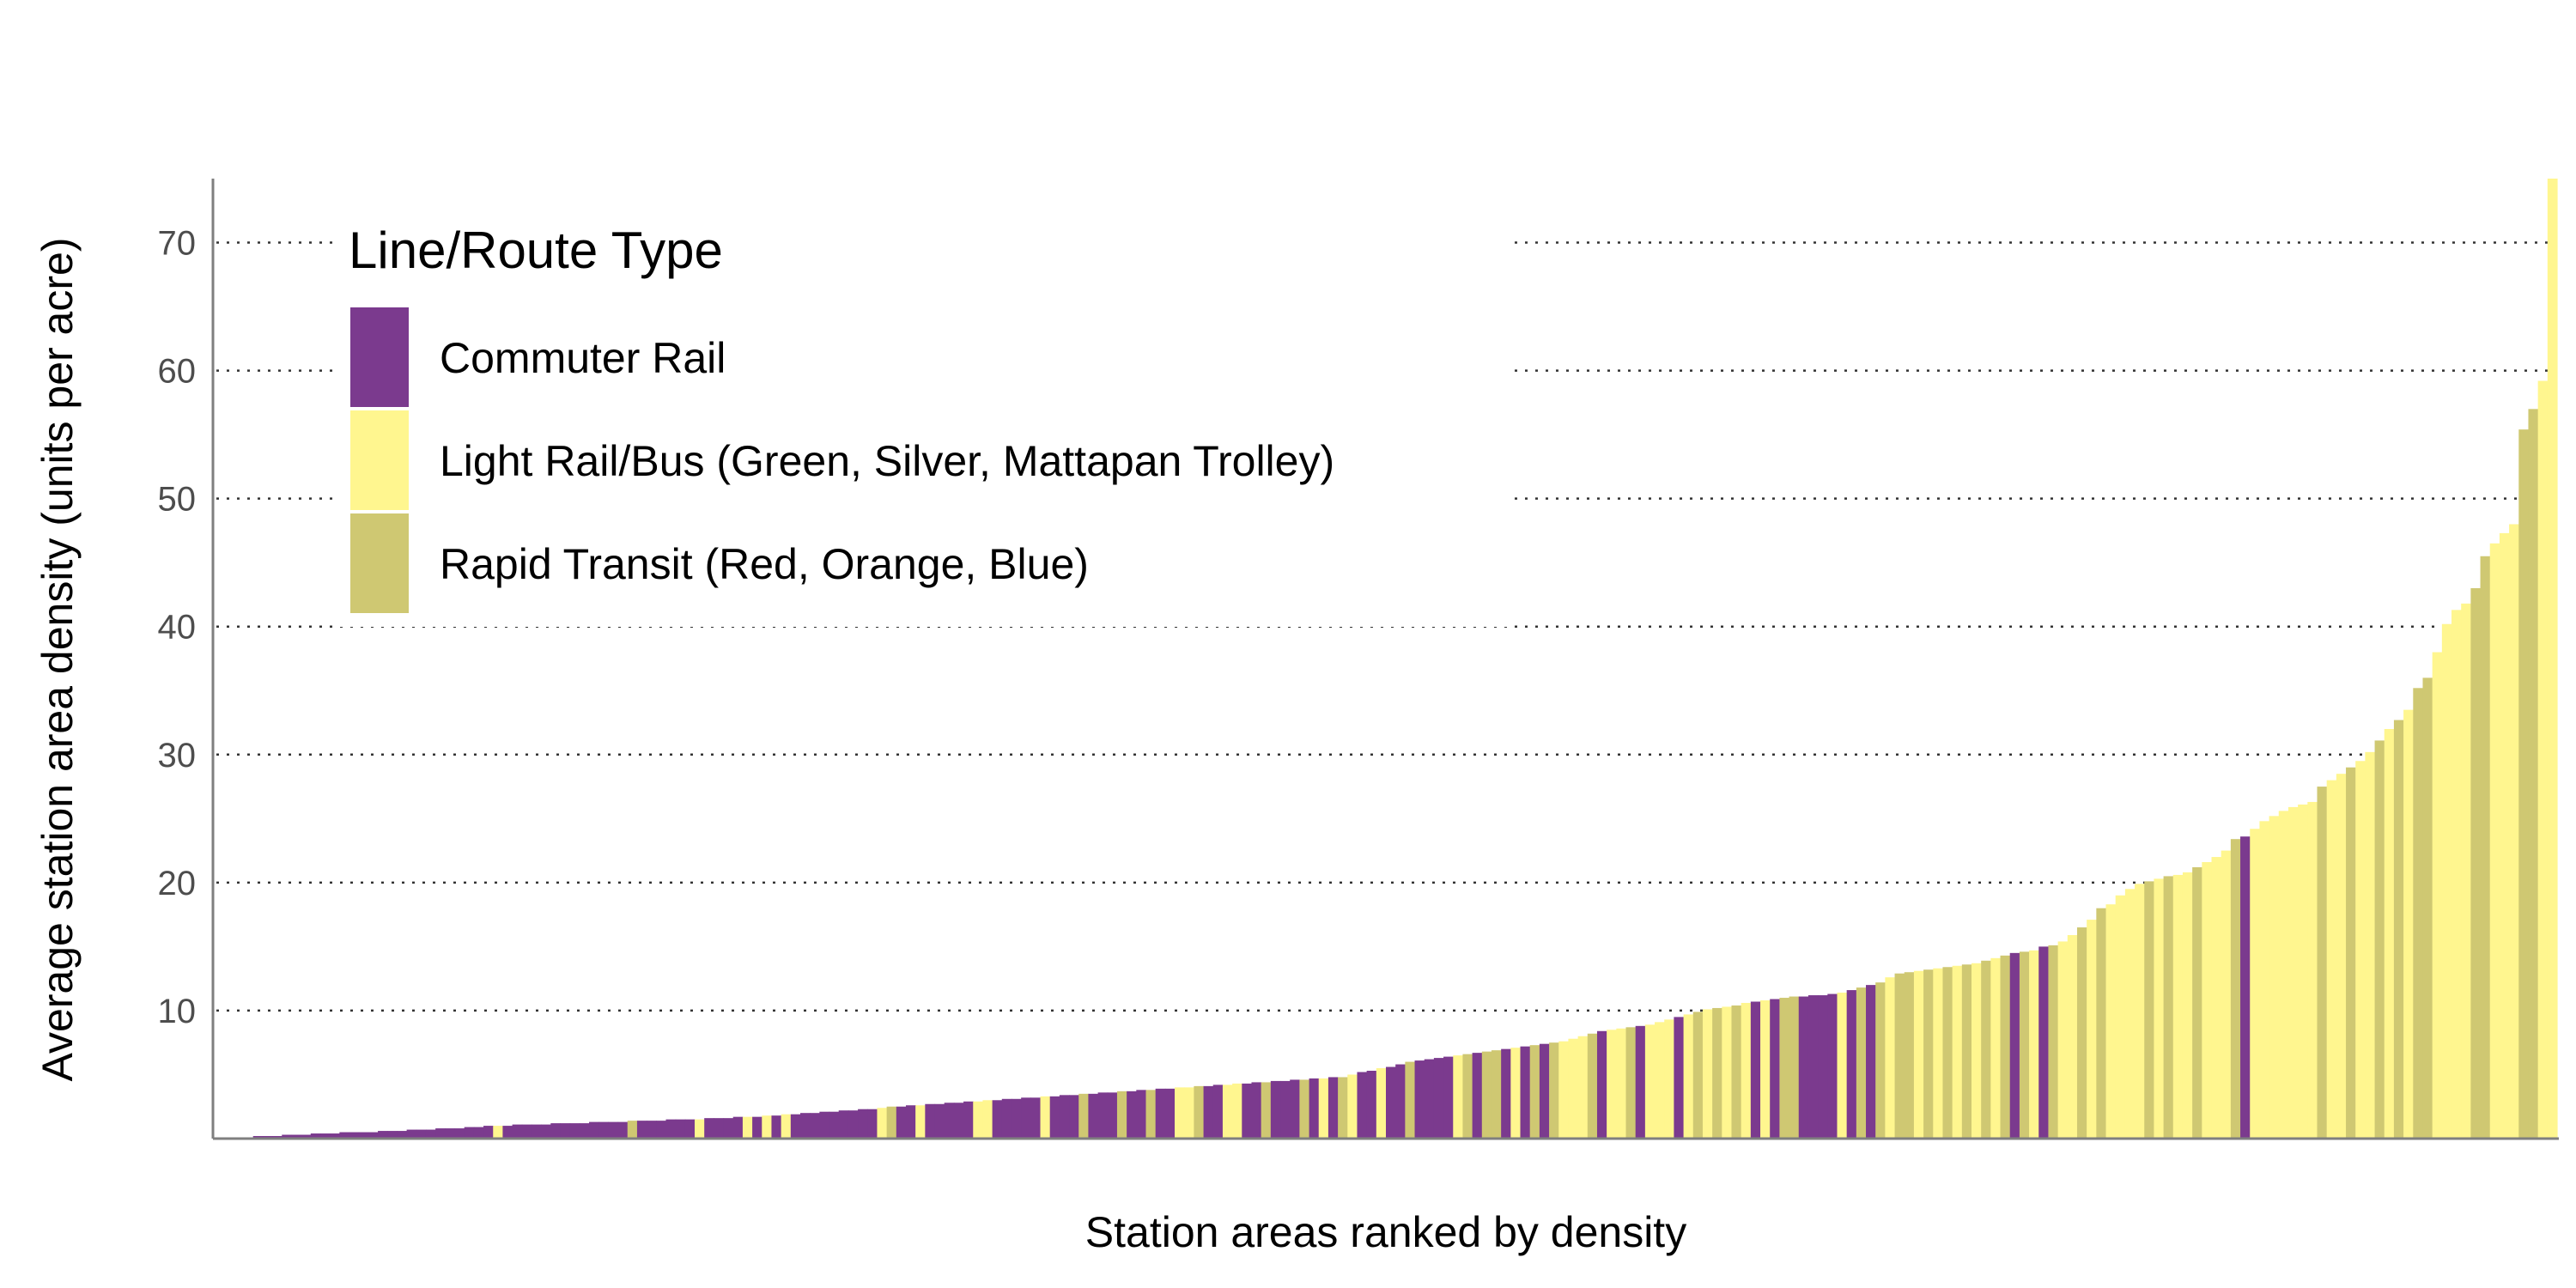  Describe the element at coordinates (177, 1012) in the screenshot. I see `y-tick-label-10: 10` at that location.